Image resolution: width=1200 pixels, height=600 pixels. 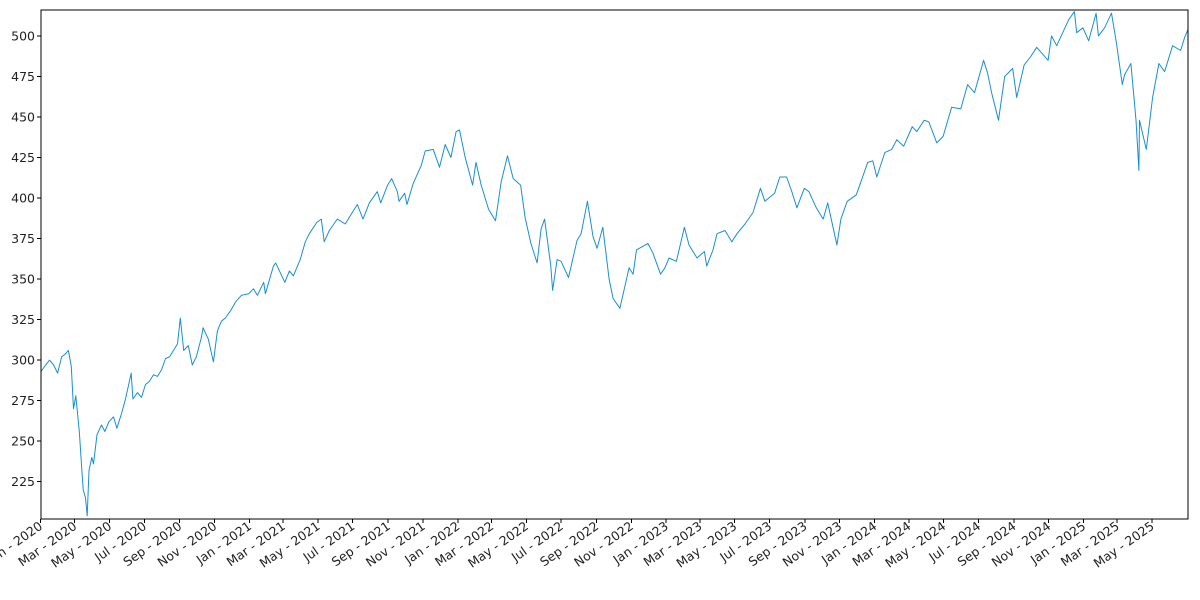 I want to click on y-tick-label: 500, so click(x=23, y=35).